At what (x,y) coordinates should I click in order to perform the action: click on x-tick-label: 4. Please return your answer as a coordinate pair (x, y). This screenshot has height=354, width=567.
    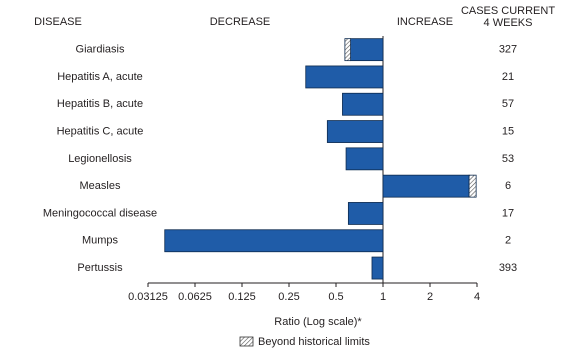
    Looking at the image, I should click on (477, 297).